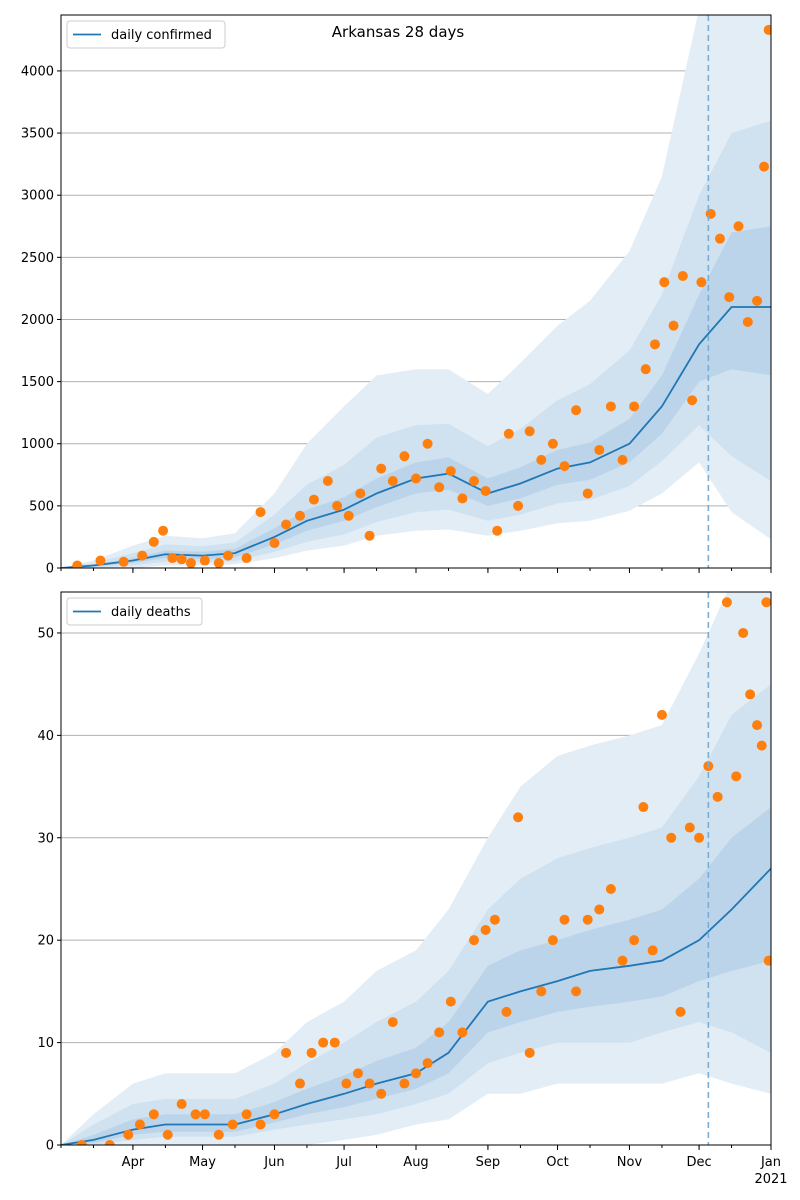 This screenshot has width=800, height=1200. What do you see at coordinates (151, 612) in the screenshot?
I see `legend-label: daily deaths` at bounding box center [151, 612].